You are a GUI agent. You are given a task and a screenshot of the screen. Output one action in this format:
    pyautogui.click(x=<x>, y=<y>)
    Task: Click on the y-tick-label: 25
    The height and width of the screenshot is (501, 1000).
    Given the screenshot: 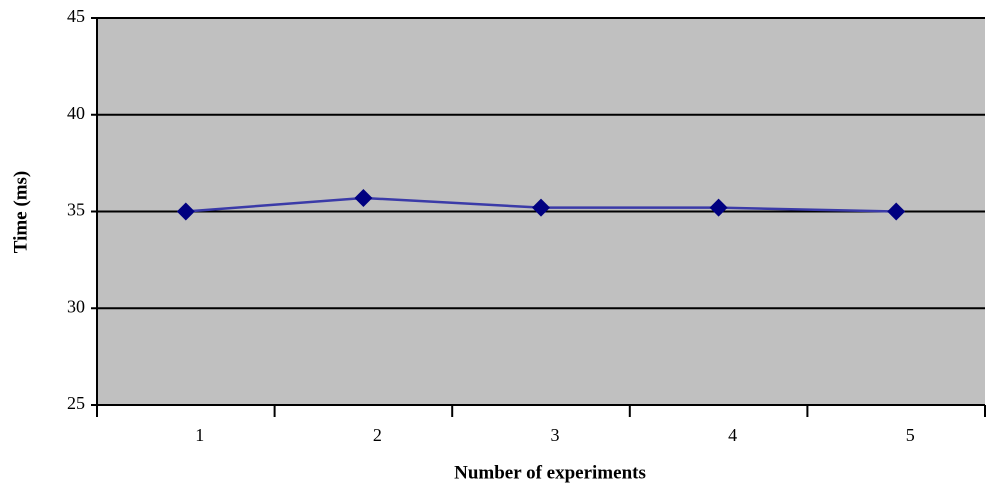 What is the action you would take?
    pyautogui.click(x=76, y=403)
    